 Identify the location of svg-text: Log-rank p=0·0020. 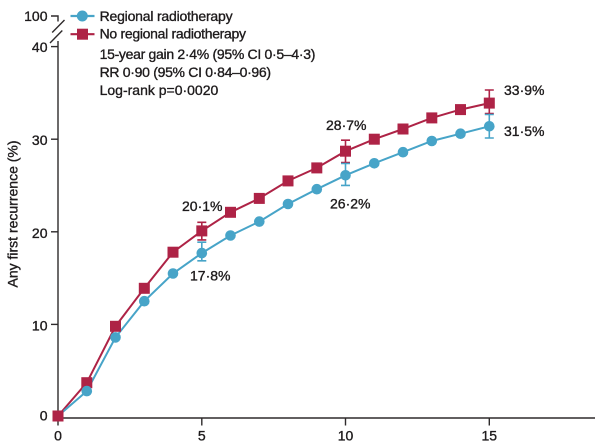
(159, 90).